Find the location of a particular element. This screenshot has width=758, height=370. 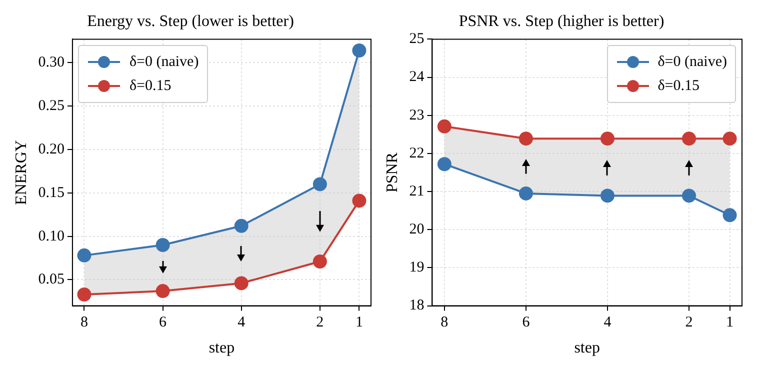

y-tick-label: 20 is located at coordinates (416, 230).